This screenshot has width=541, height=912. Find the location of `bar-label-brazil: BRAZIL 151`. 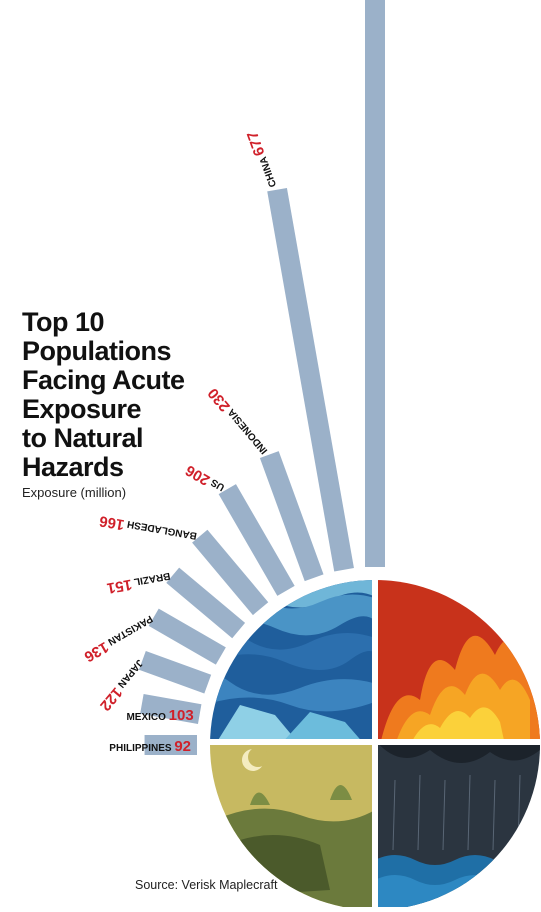

bar-label-brazil: BRAZIL 151 is located at coordinates (139, 583).